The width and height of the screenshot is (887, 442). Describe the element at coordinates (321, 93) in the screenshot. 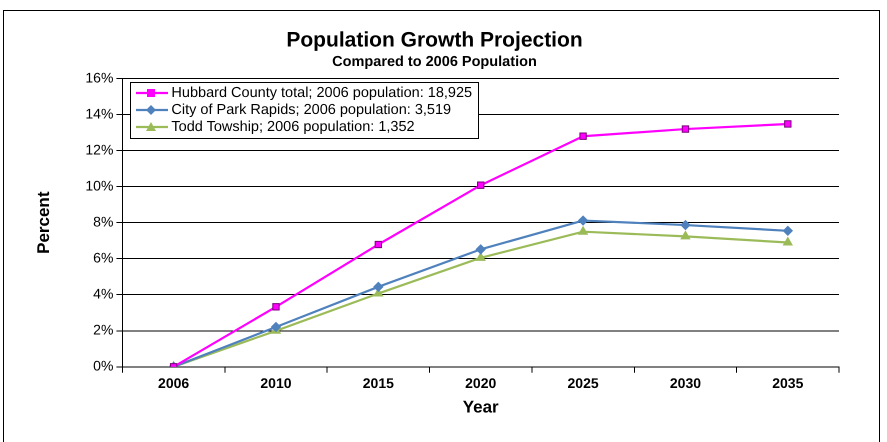

I see `legend-label: Hubbard County total; 2006 population: 18,925` at that location.